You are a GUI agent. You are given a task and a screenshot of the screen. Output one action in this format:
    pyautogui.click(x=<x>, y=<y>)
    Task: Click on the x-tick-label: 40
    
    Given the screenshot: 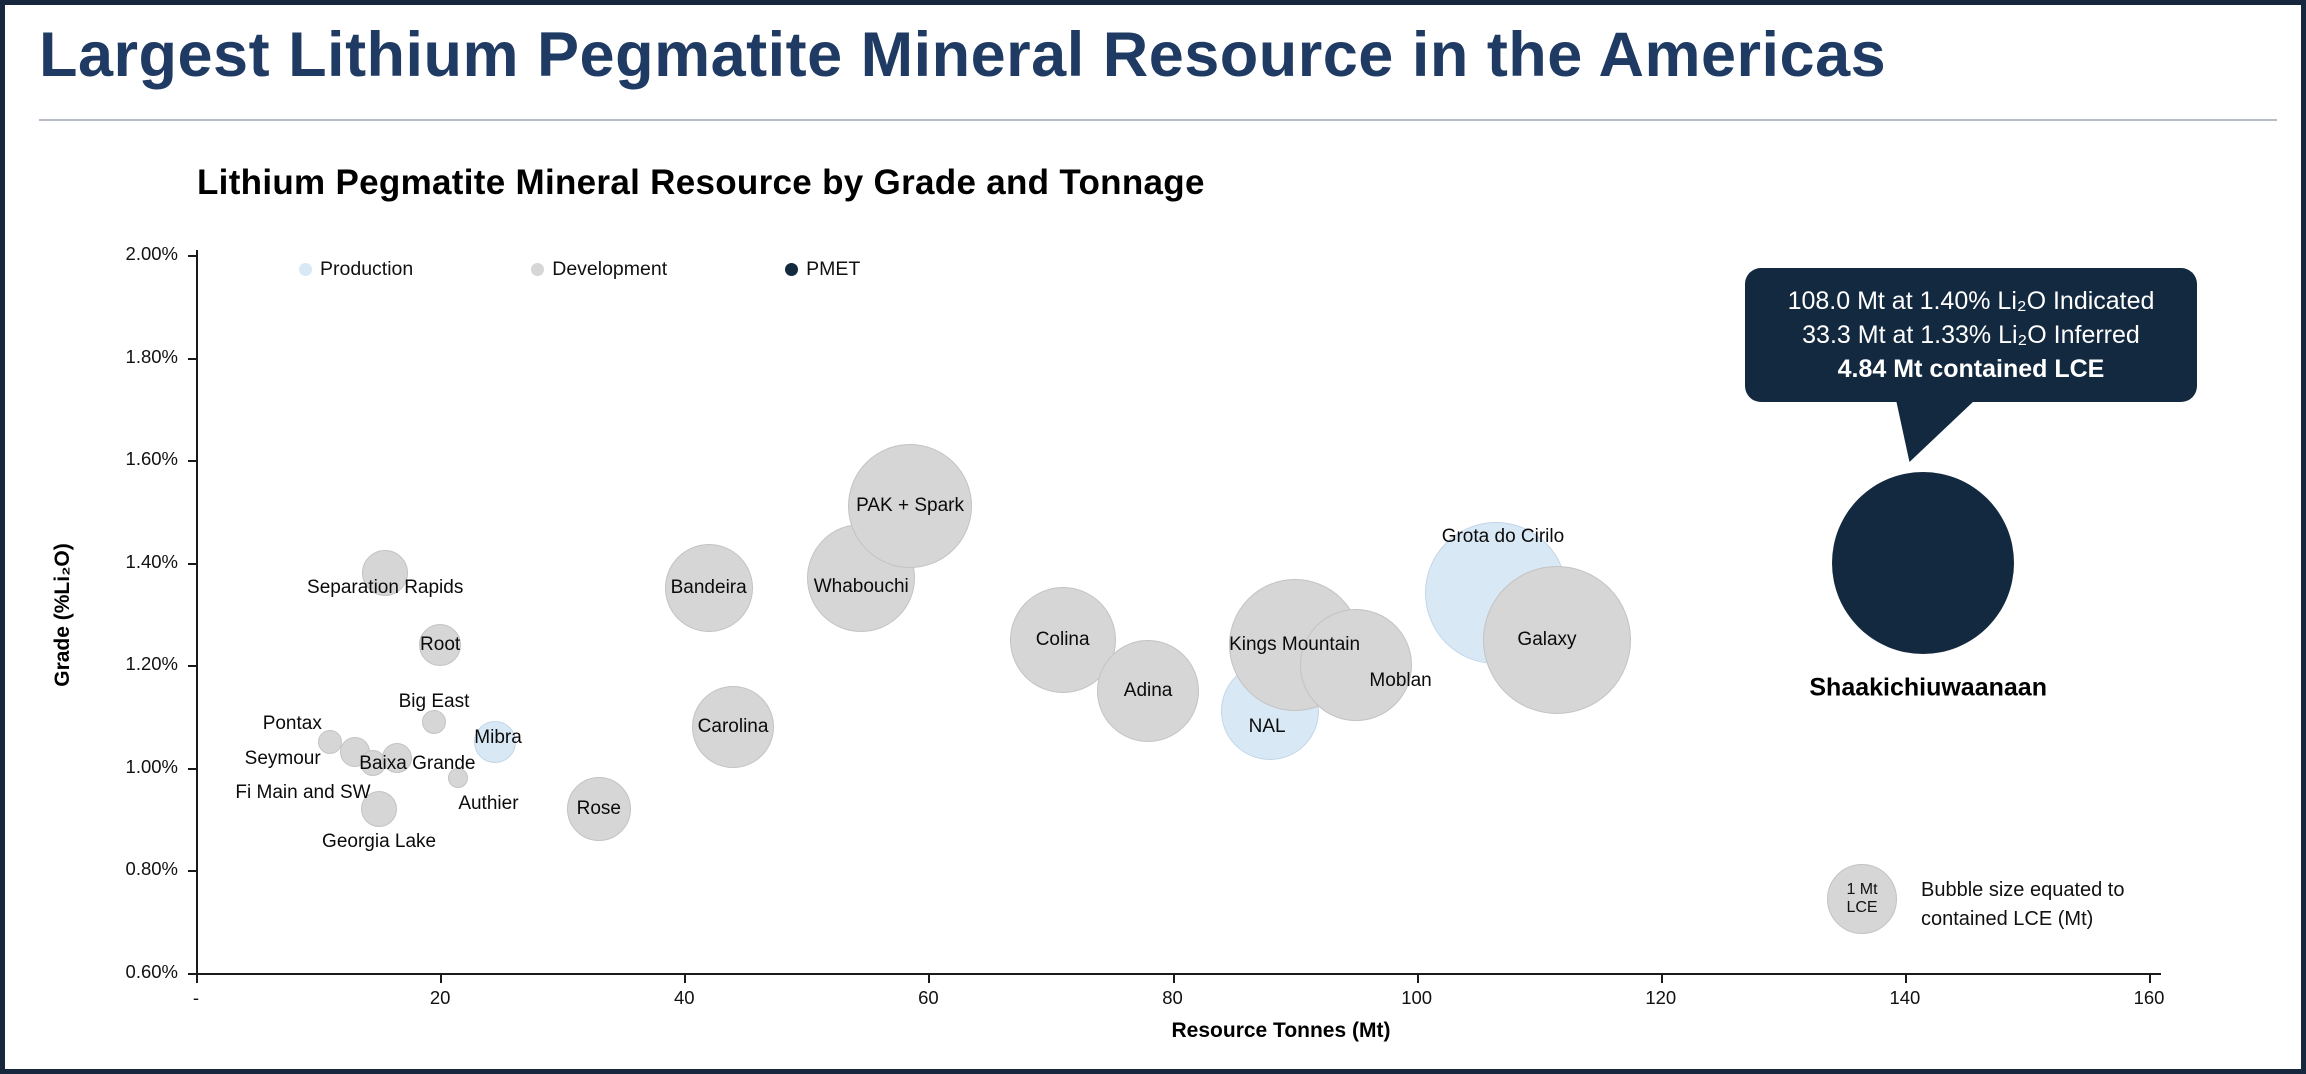 What is the action you would take?
    pyautogui.click(x=684, y=997)
    